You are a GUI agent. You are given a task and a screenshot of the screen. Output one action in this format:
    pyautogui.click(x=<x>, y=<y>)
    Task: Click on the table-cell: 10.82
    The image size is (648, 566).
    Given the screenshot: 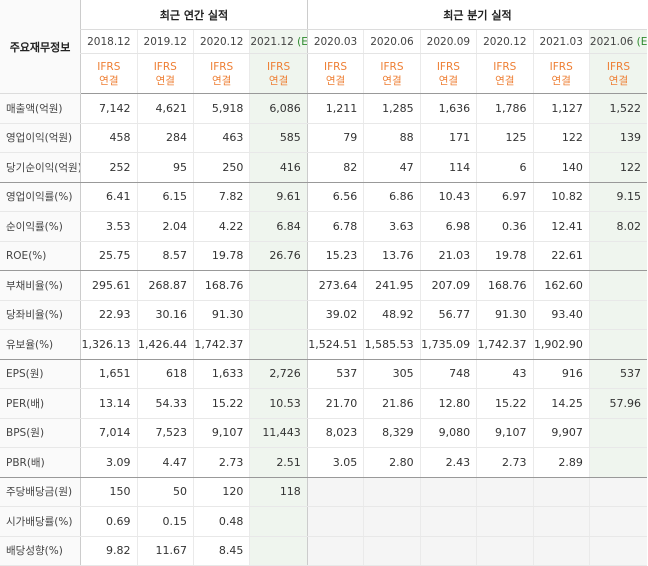 What is the action you would take?
    pyautogui.click(x=561, y=197)
    